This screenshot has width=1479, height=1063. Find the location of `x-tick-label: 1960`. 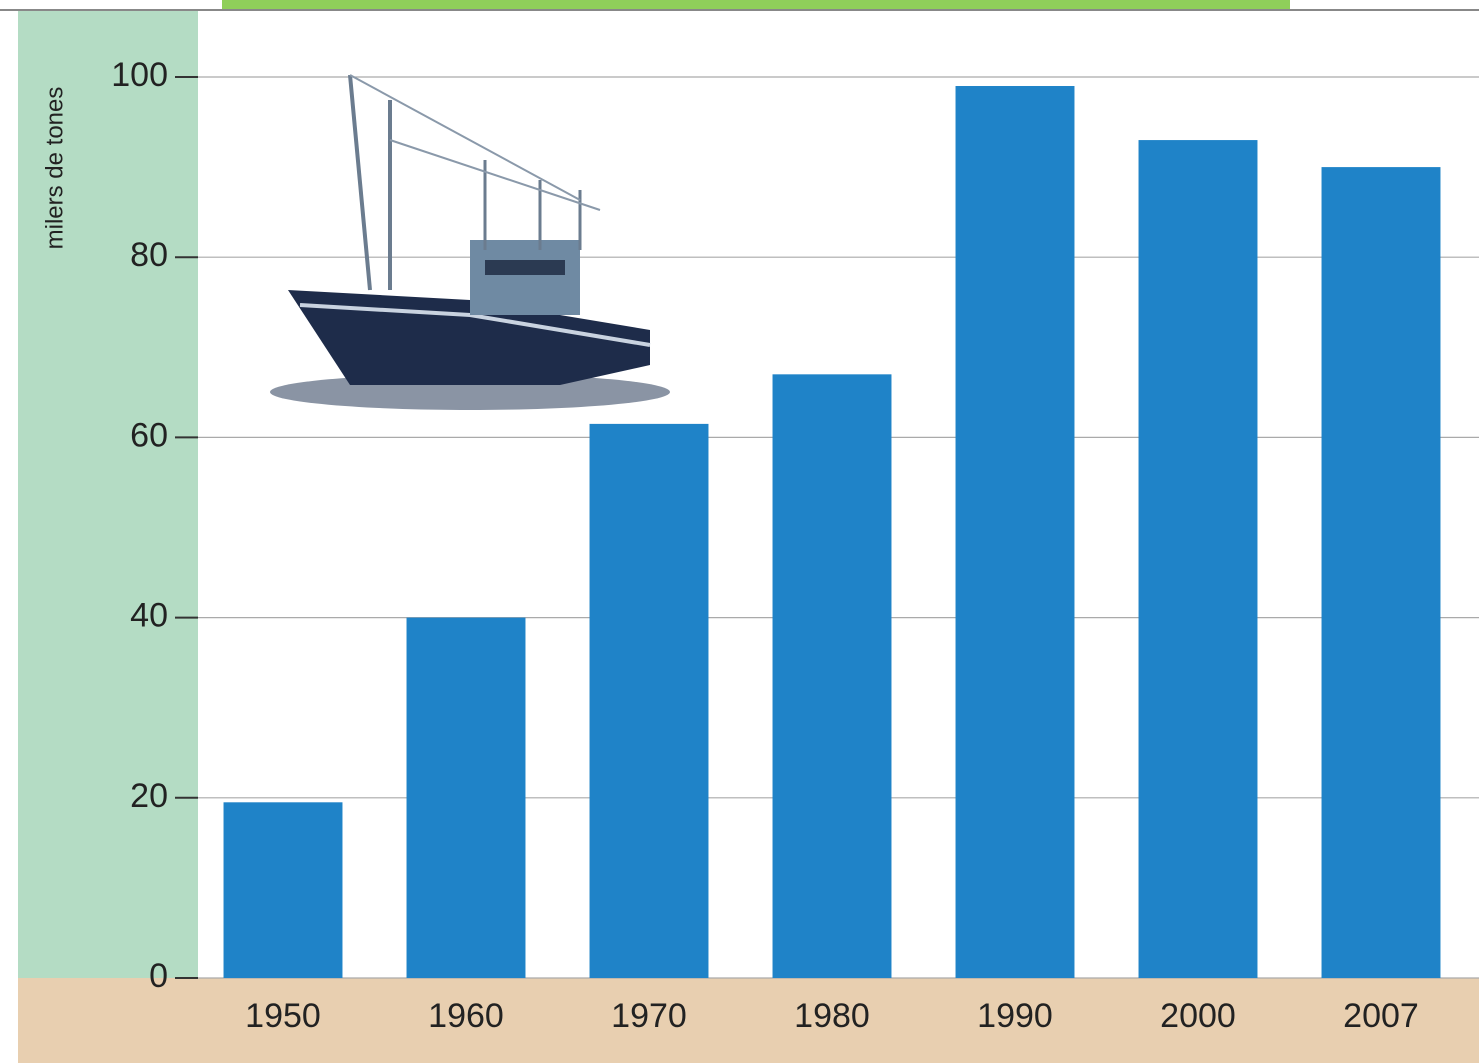

x-tick-label: 1960 is located at coordinates (466, 1016).